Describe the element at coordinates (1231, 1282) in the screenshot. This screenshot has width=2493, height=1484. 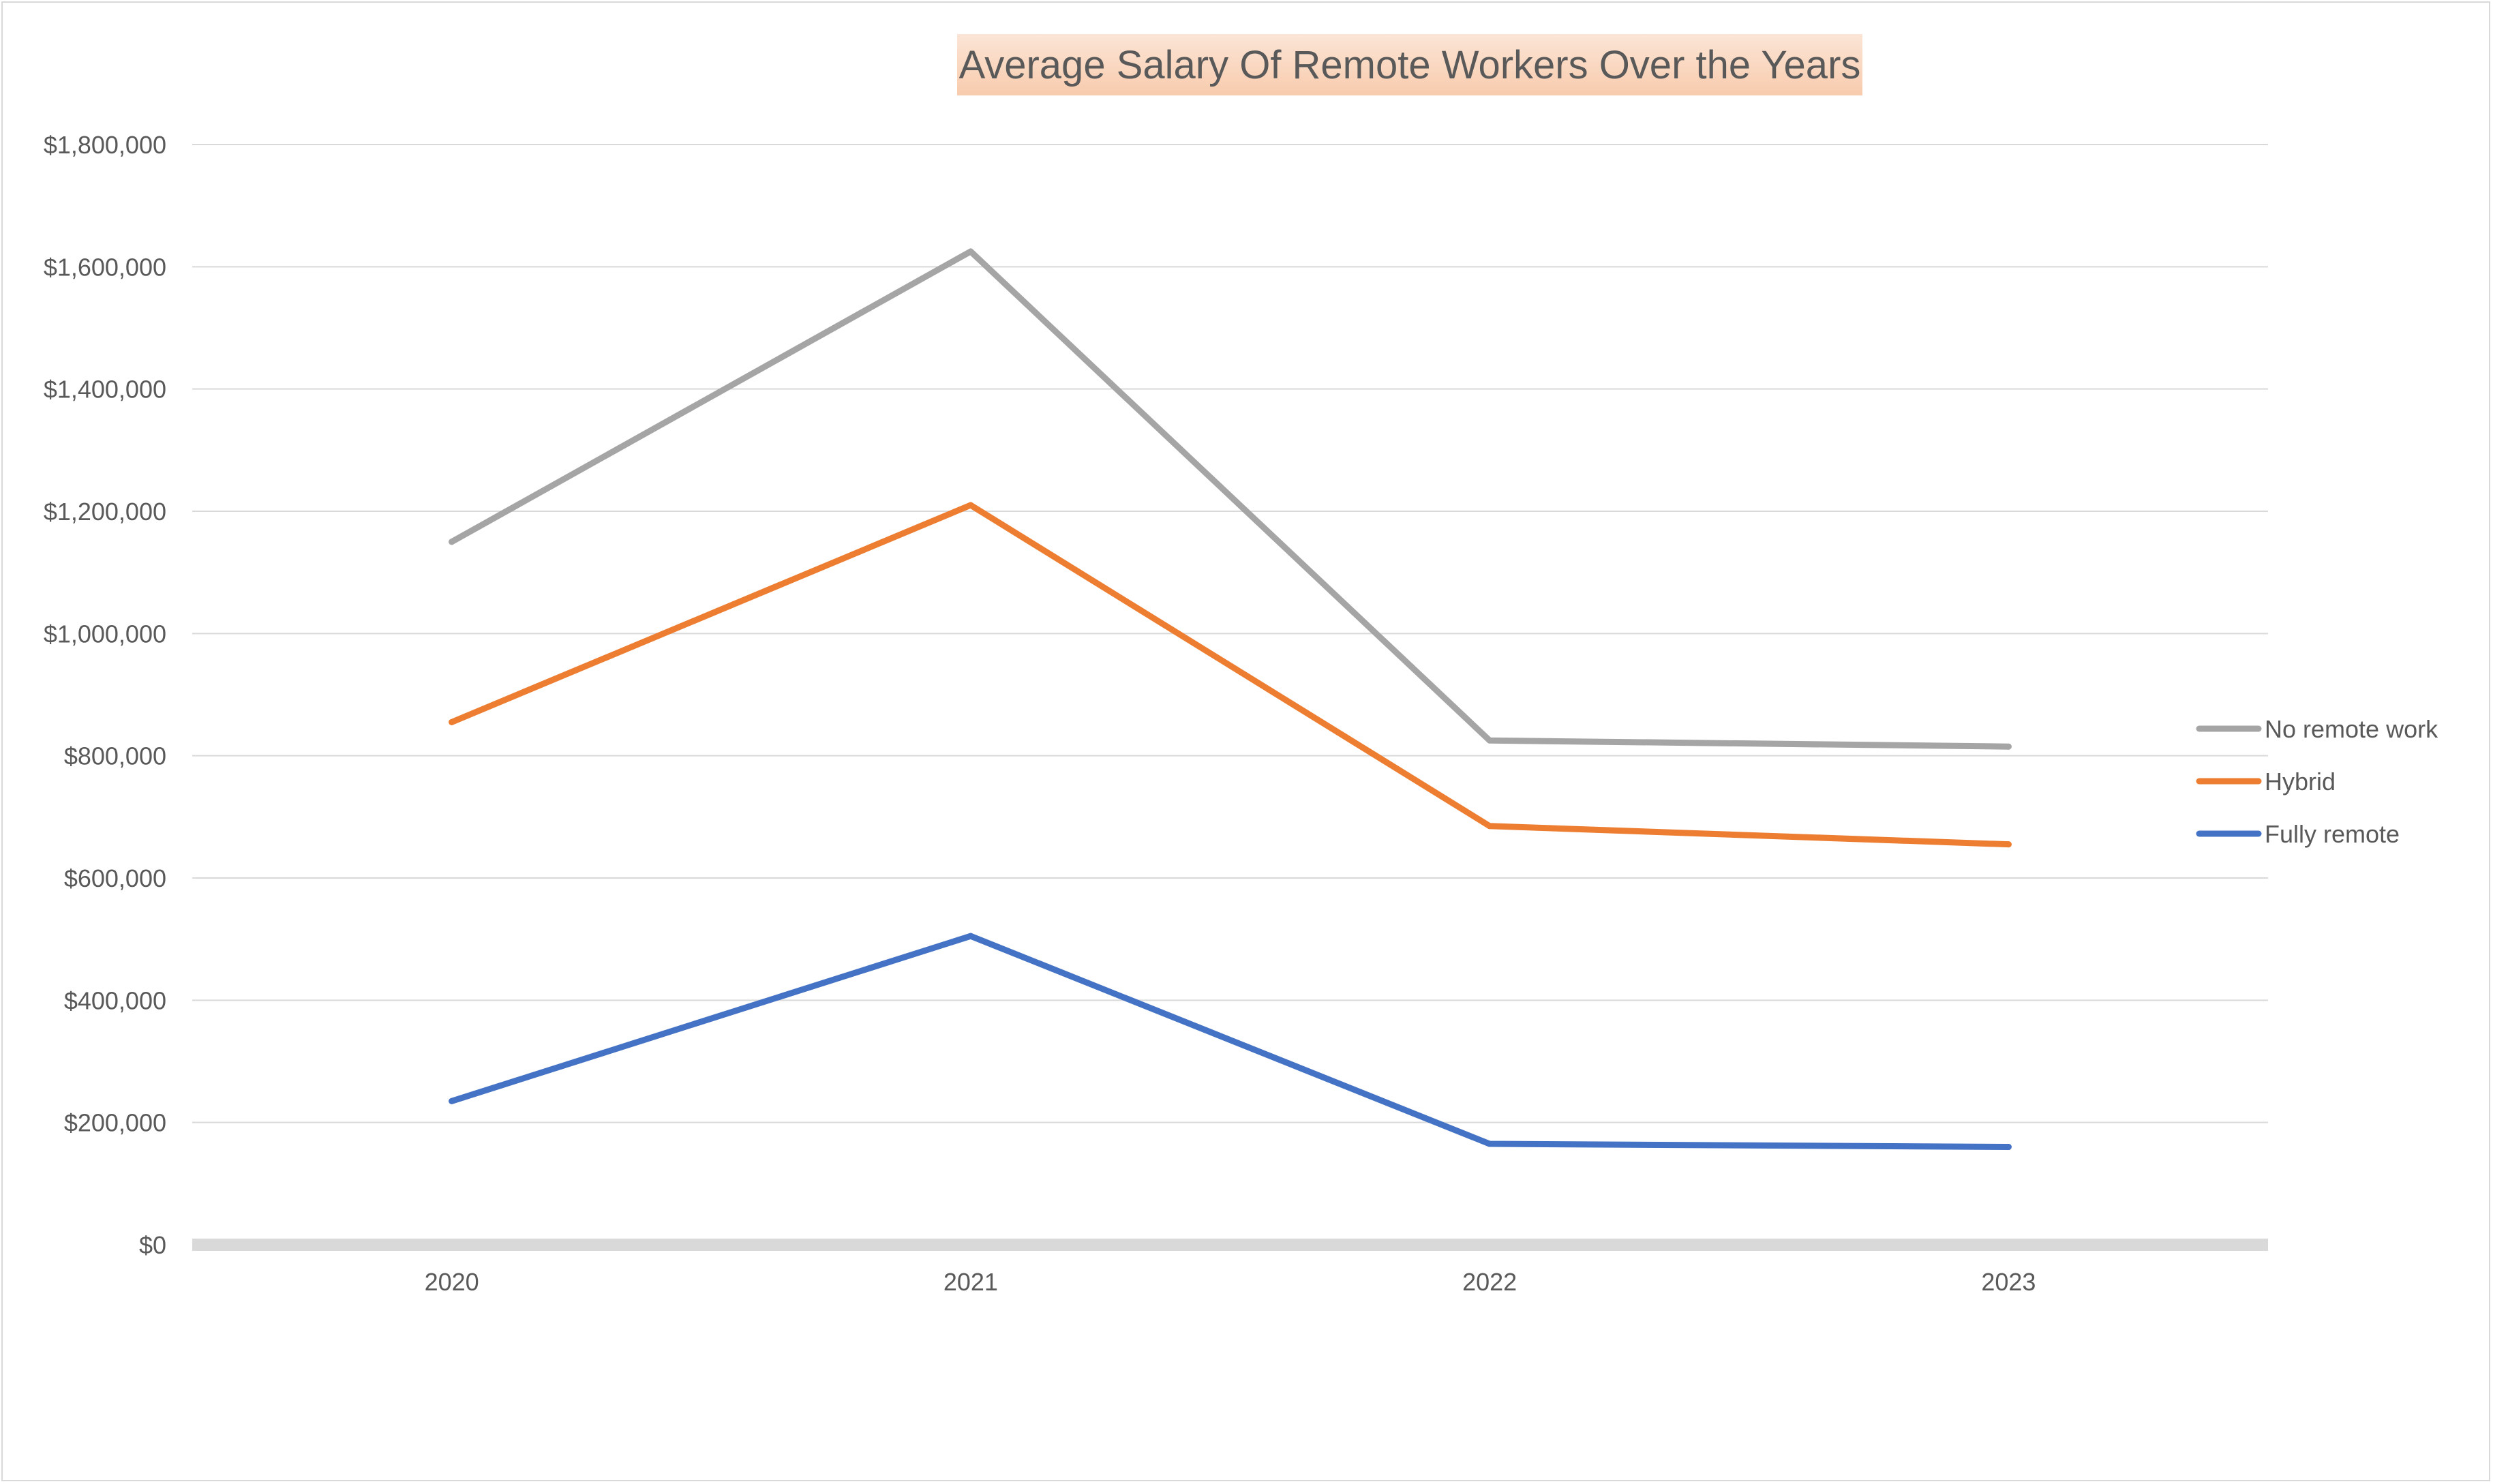
I see `x-axis: 2020 2021 2022 2023` at that location.